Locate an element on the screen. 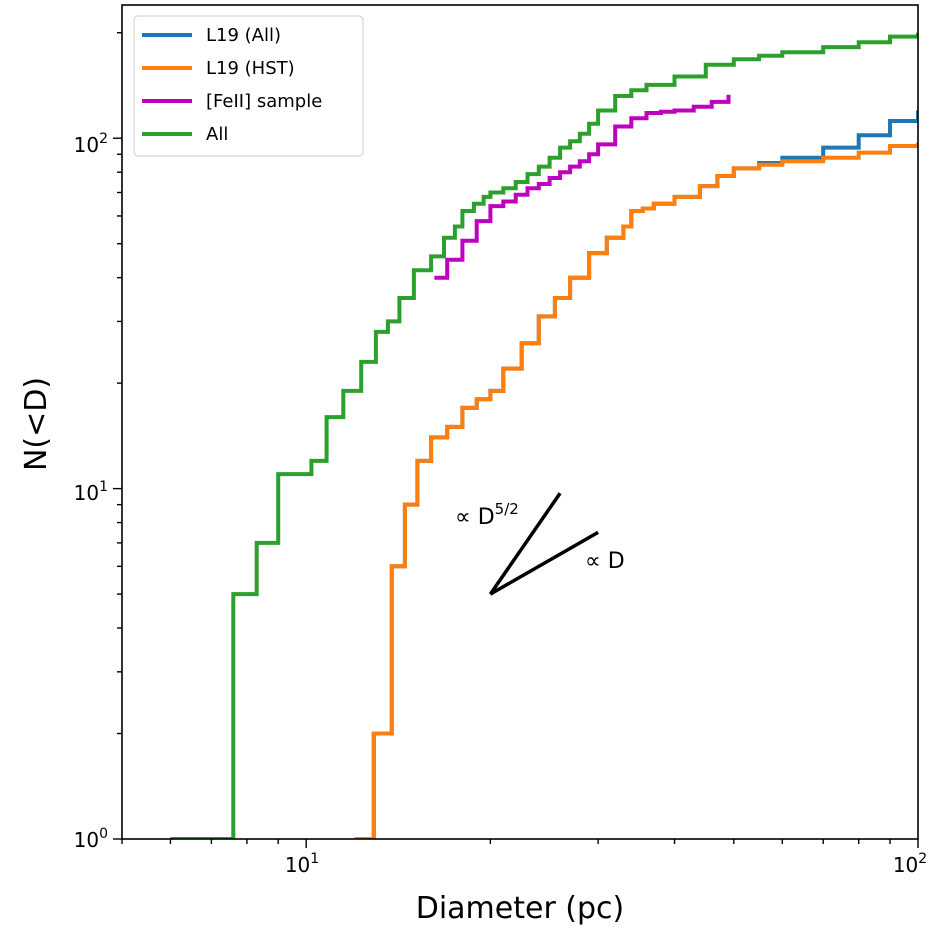 The image size is (946, 930). legend-label-feii-sample: [FeII] sample is located at coordinates (264, 101).